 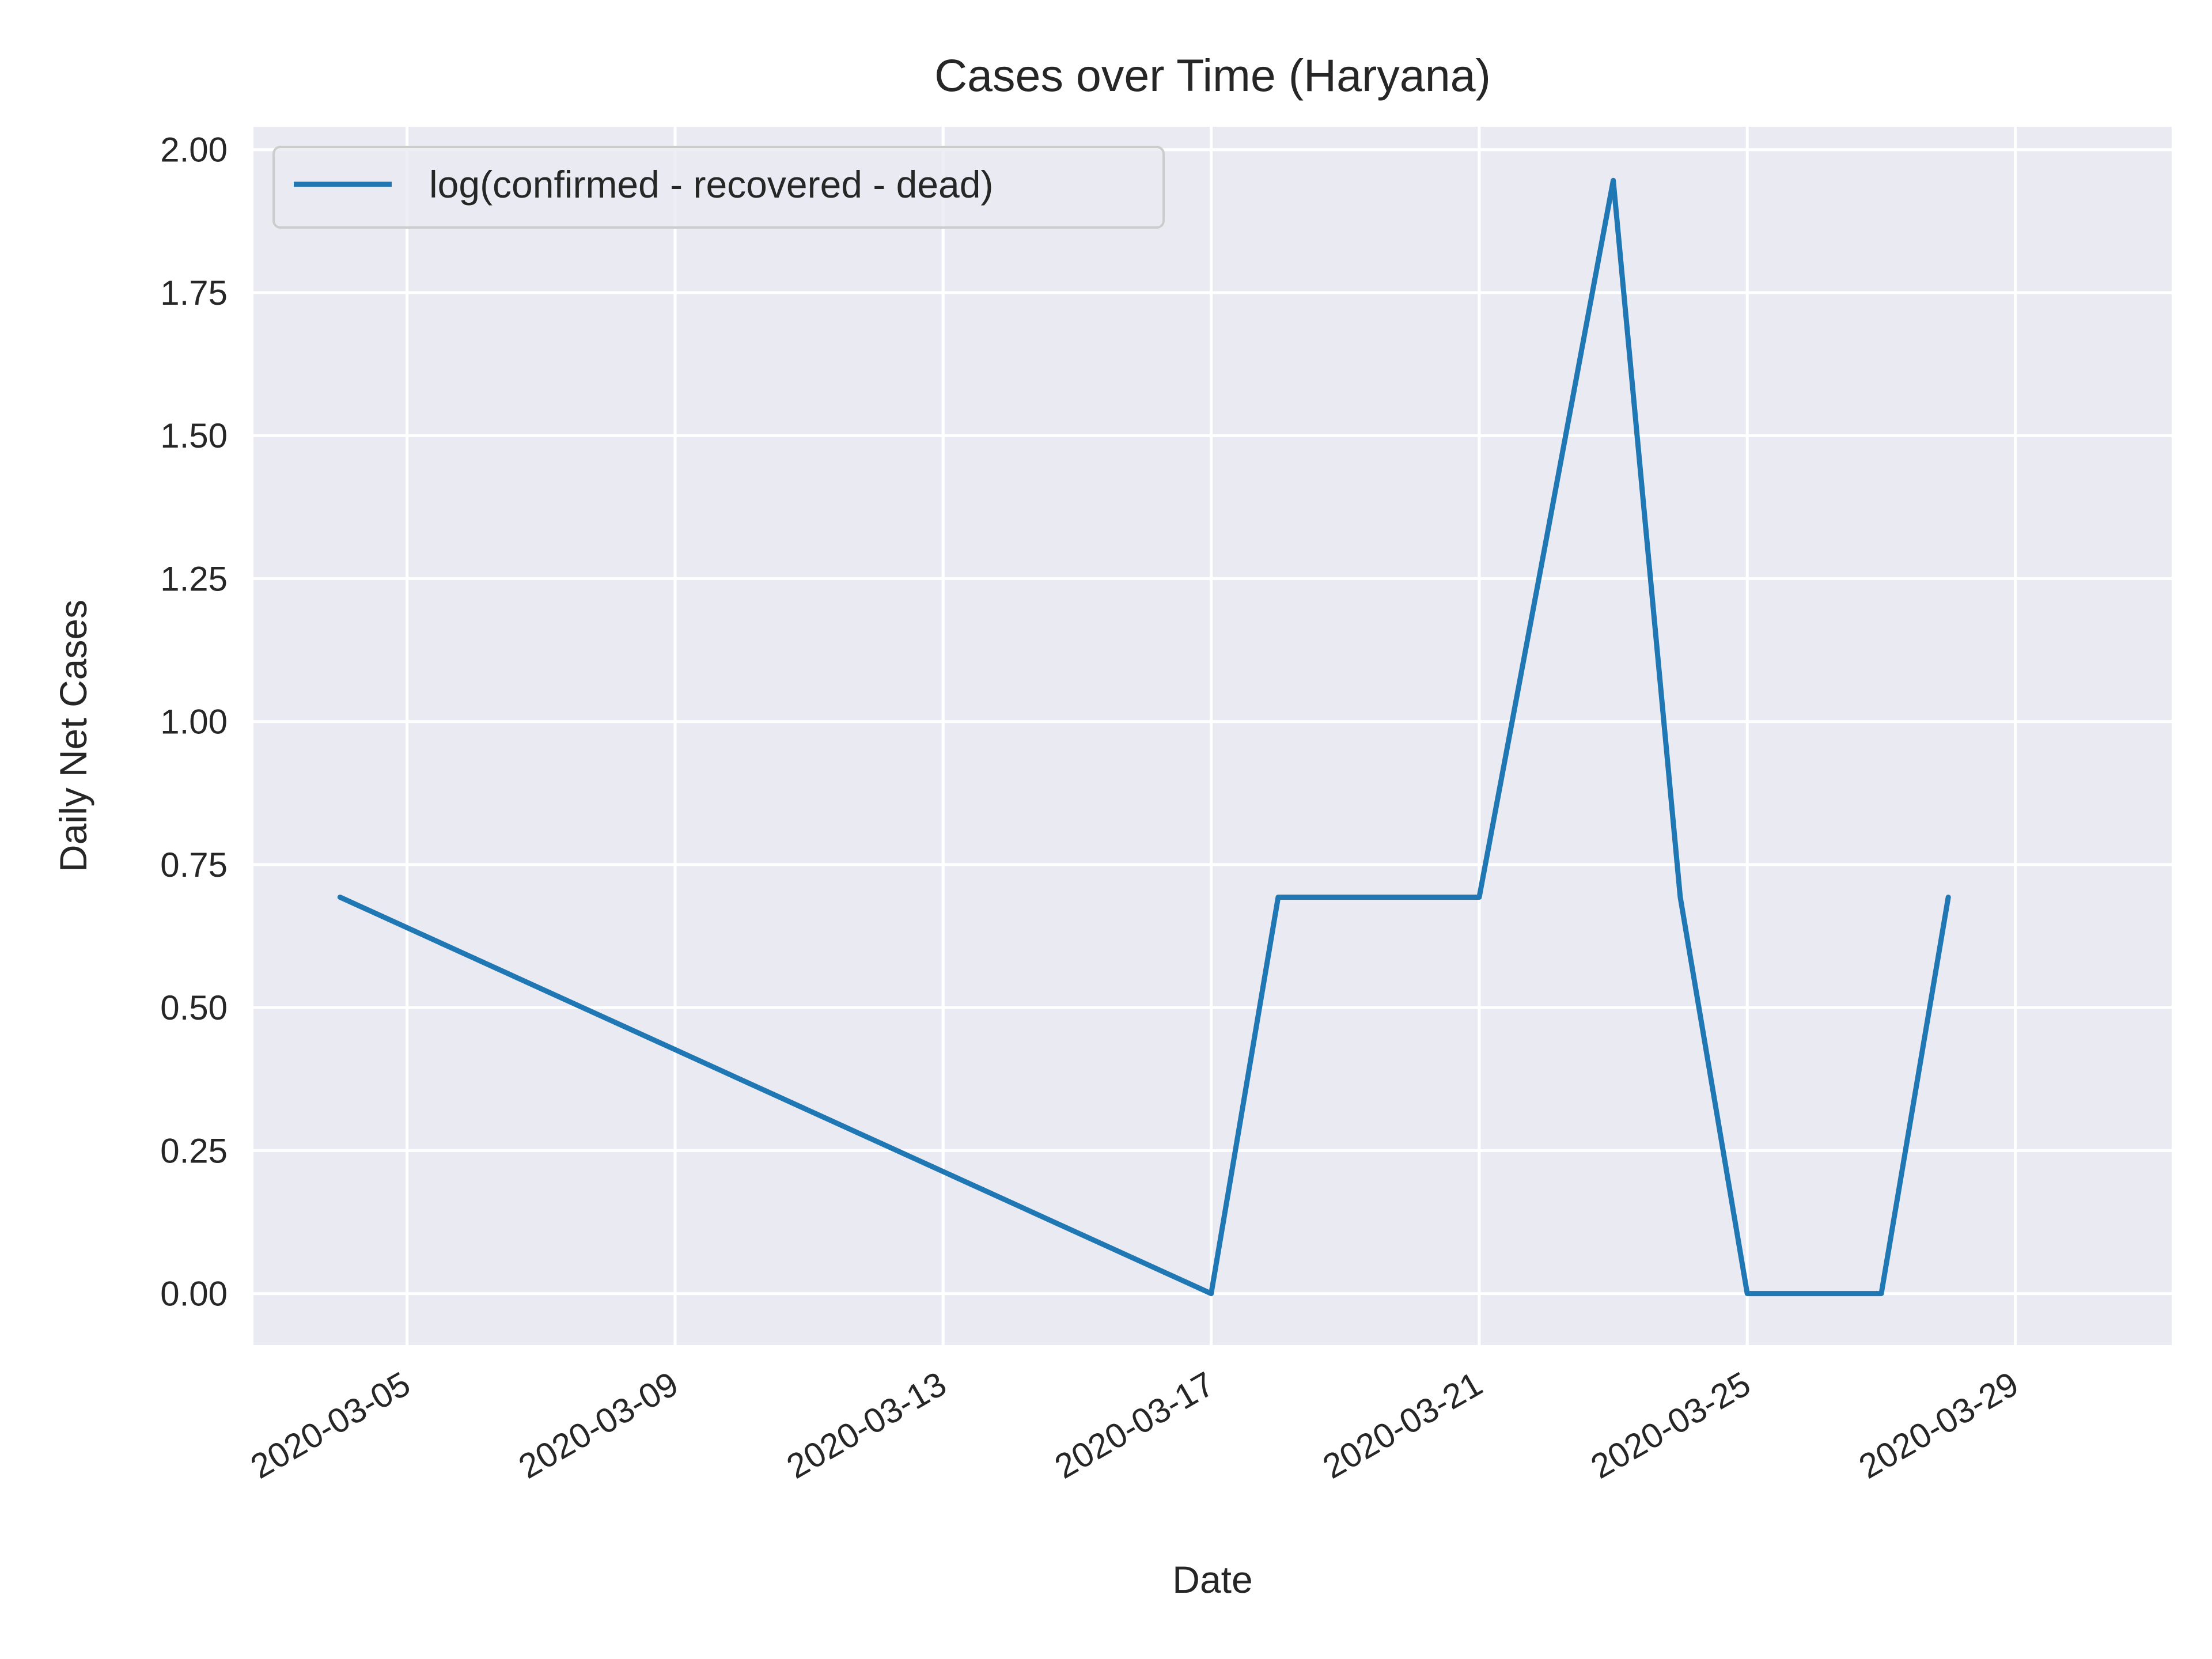 What do you see at coordinates (1212, 1579) in the screenshot?
I see `x-axis-label: Date` at bounding box center [1212, 1579].